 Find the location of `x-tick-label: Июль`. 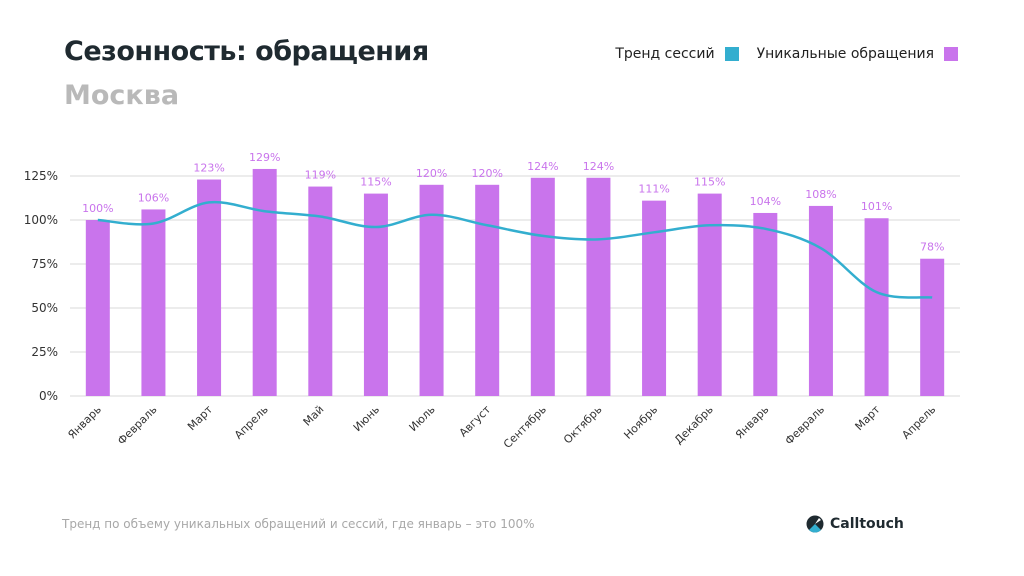

x-tick-label: Июль is located at coordinates (422, 418).